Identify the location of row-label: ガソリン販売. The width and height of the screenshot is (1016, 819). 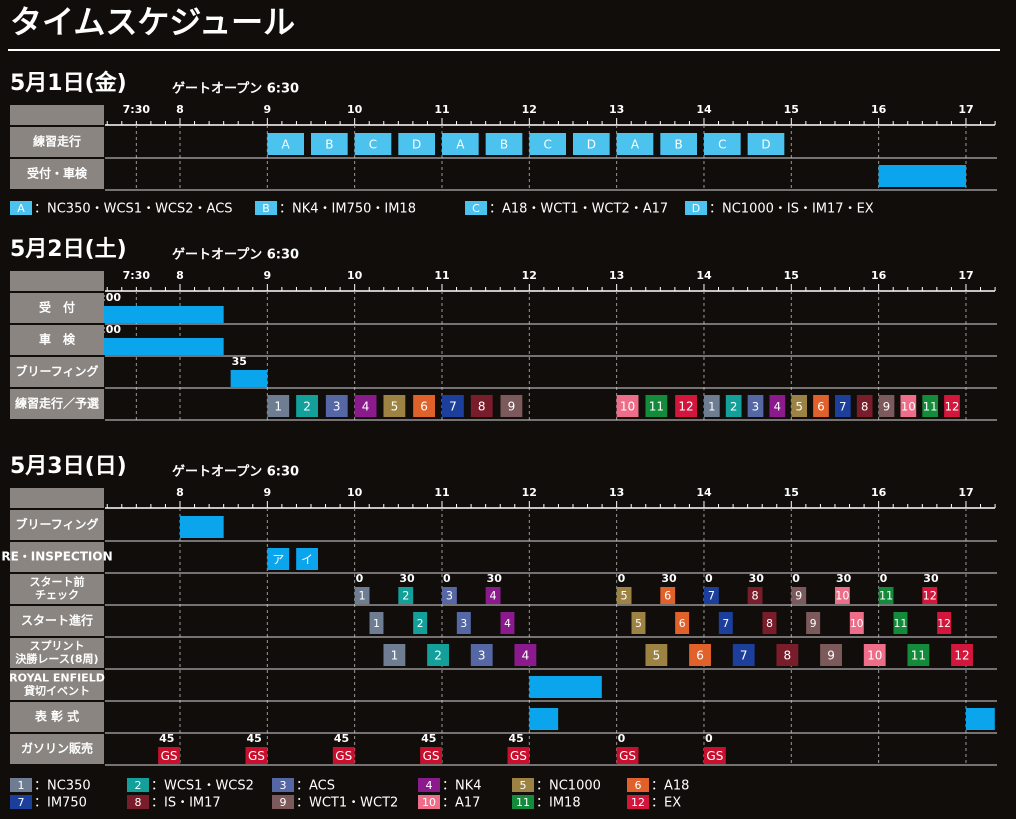
(57, 748).